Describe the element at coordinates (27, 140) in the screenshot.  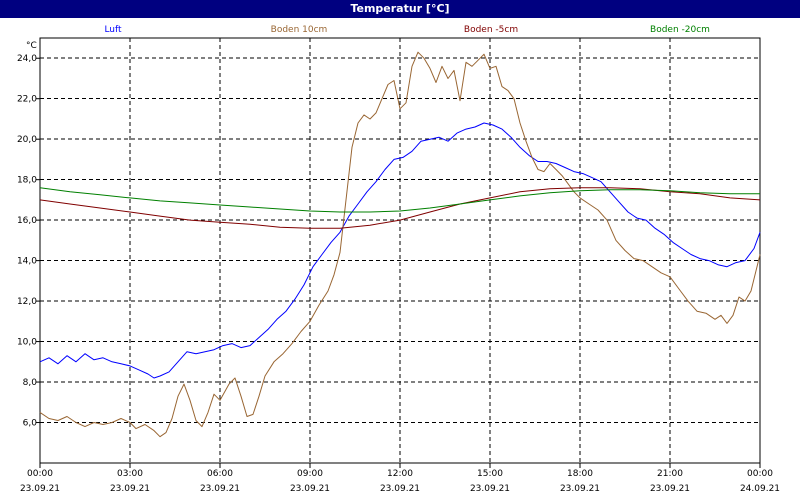
I see `y-tick-label: 20,0` at that location.